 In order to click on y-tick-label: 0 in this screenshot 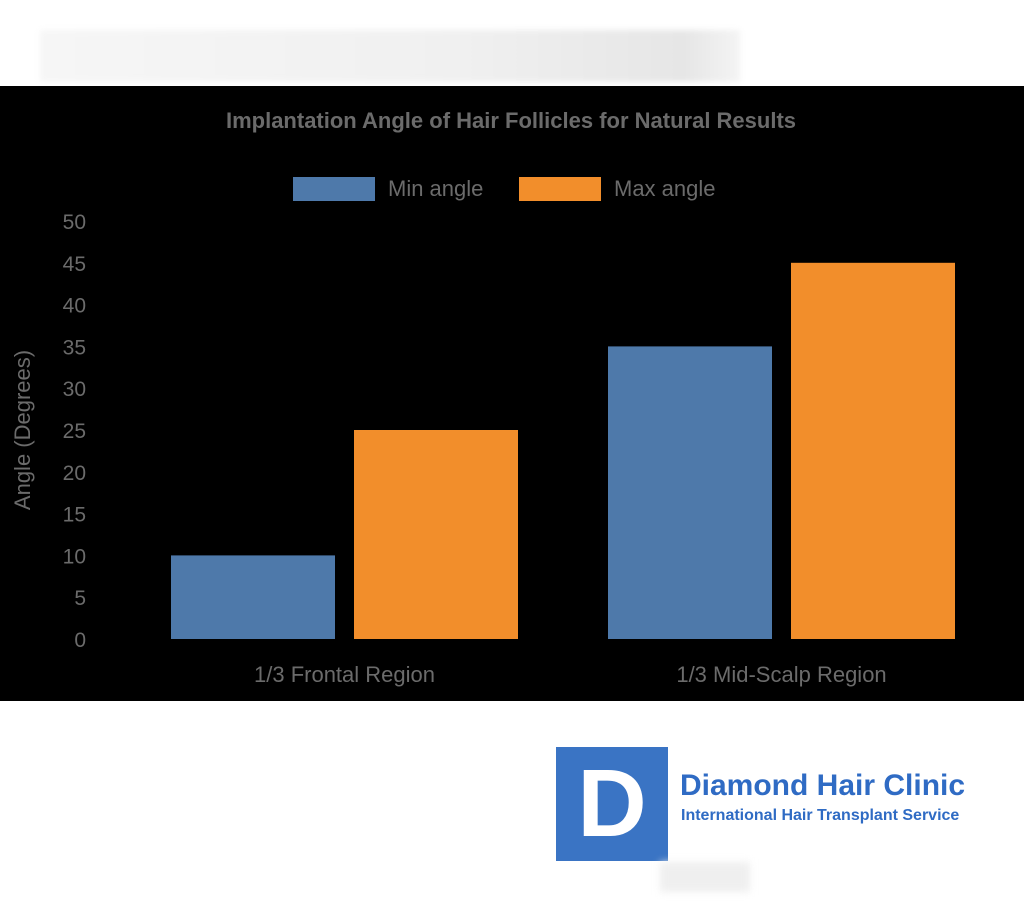, I will do `click(80, 640)`.